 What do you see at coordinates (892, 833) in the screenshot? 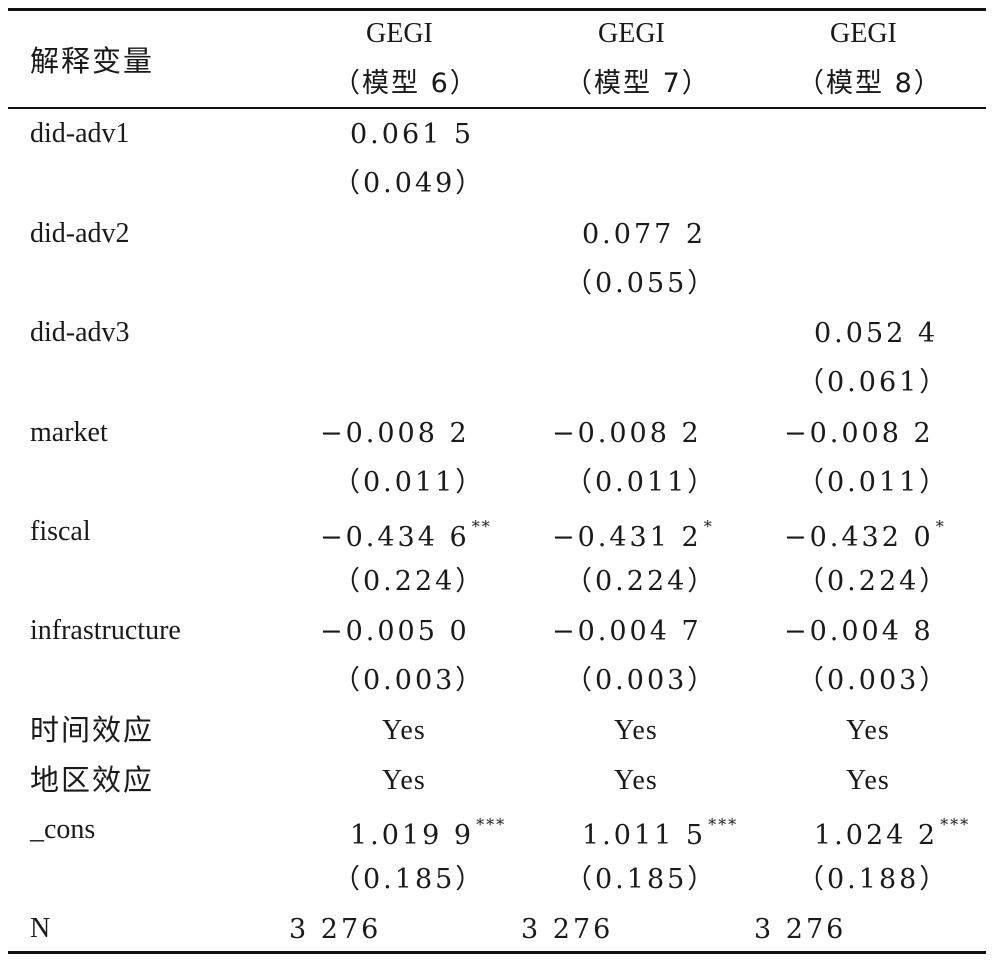
I see `coef-cons-model-8: 1.024 2 ***` at bounding box center [892, 833].